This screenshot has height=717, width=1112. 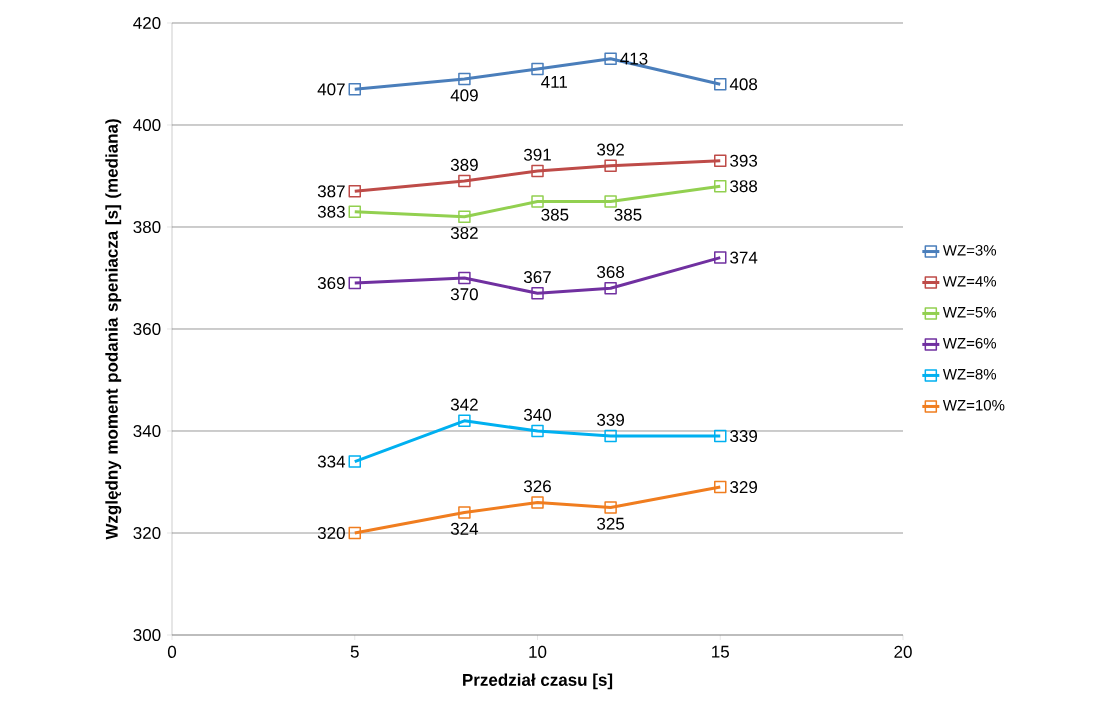 What do you see at coordinates (744, 160) in the screenshot?
I see `data-label: 393` at bounding box center [744, 160].